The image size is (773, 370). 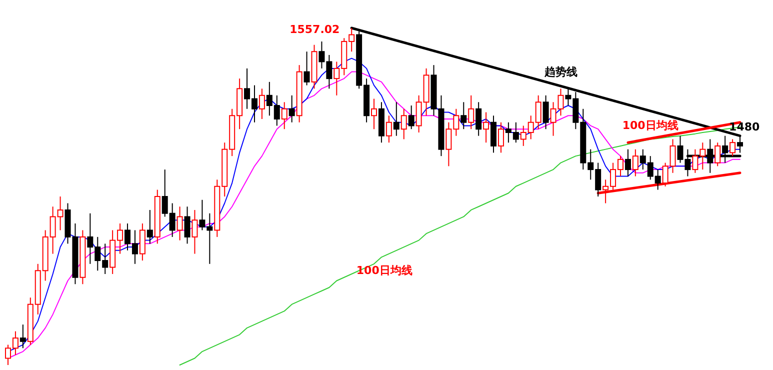 What do you see at coordinates (561, 71) in the screenshot?
I see `annotation: 趋势线` at bounding box center [561, 71].